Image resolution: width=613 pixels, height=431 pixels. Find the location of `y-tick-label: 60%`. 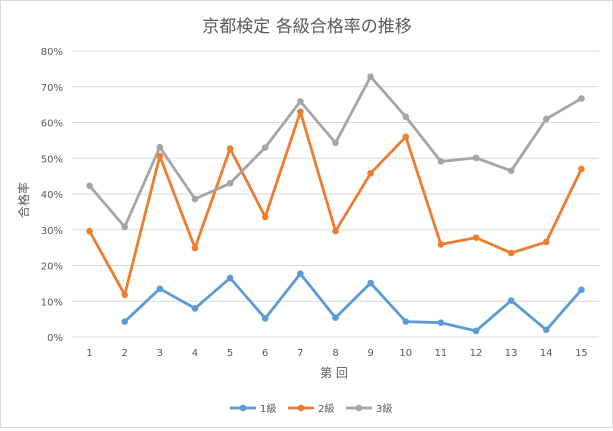

y-tick-label: 60% is located at coordinates (52, 124).